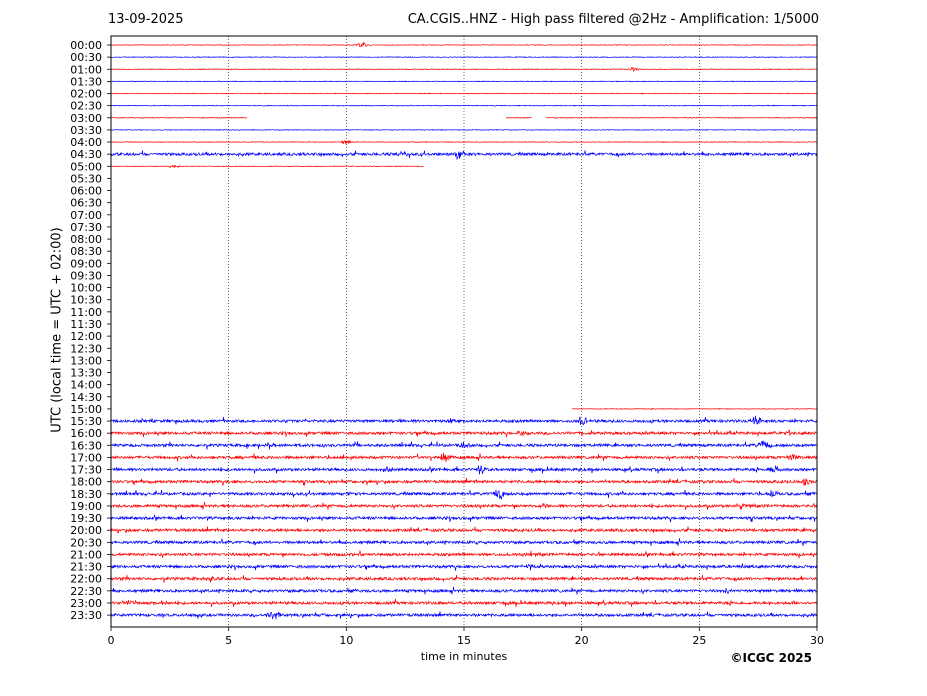 This screenshot has width=927, height=696. I want to click on date-label: 13-09-2025, so click(146, 19).